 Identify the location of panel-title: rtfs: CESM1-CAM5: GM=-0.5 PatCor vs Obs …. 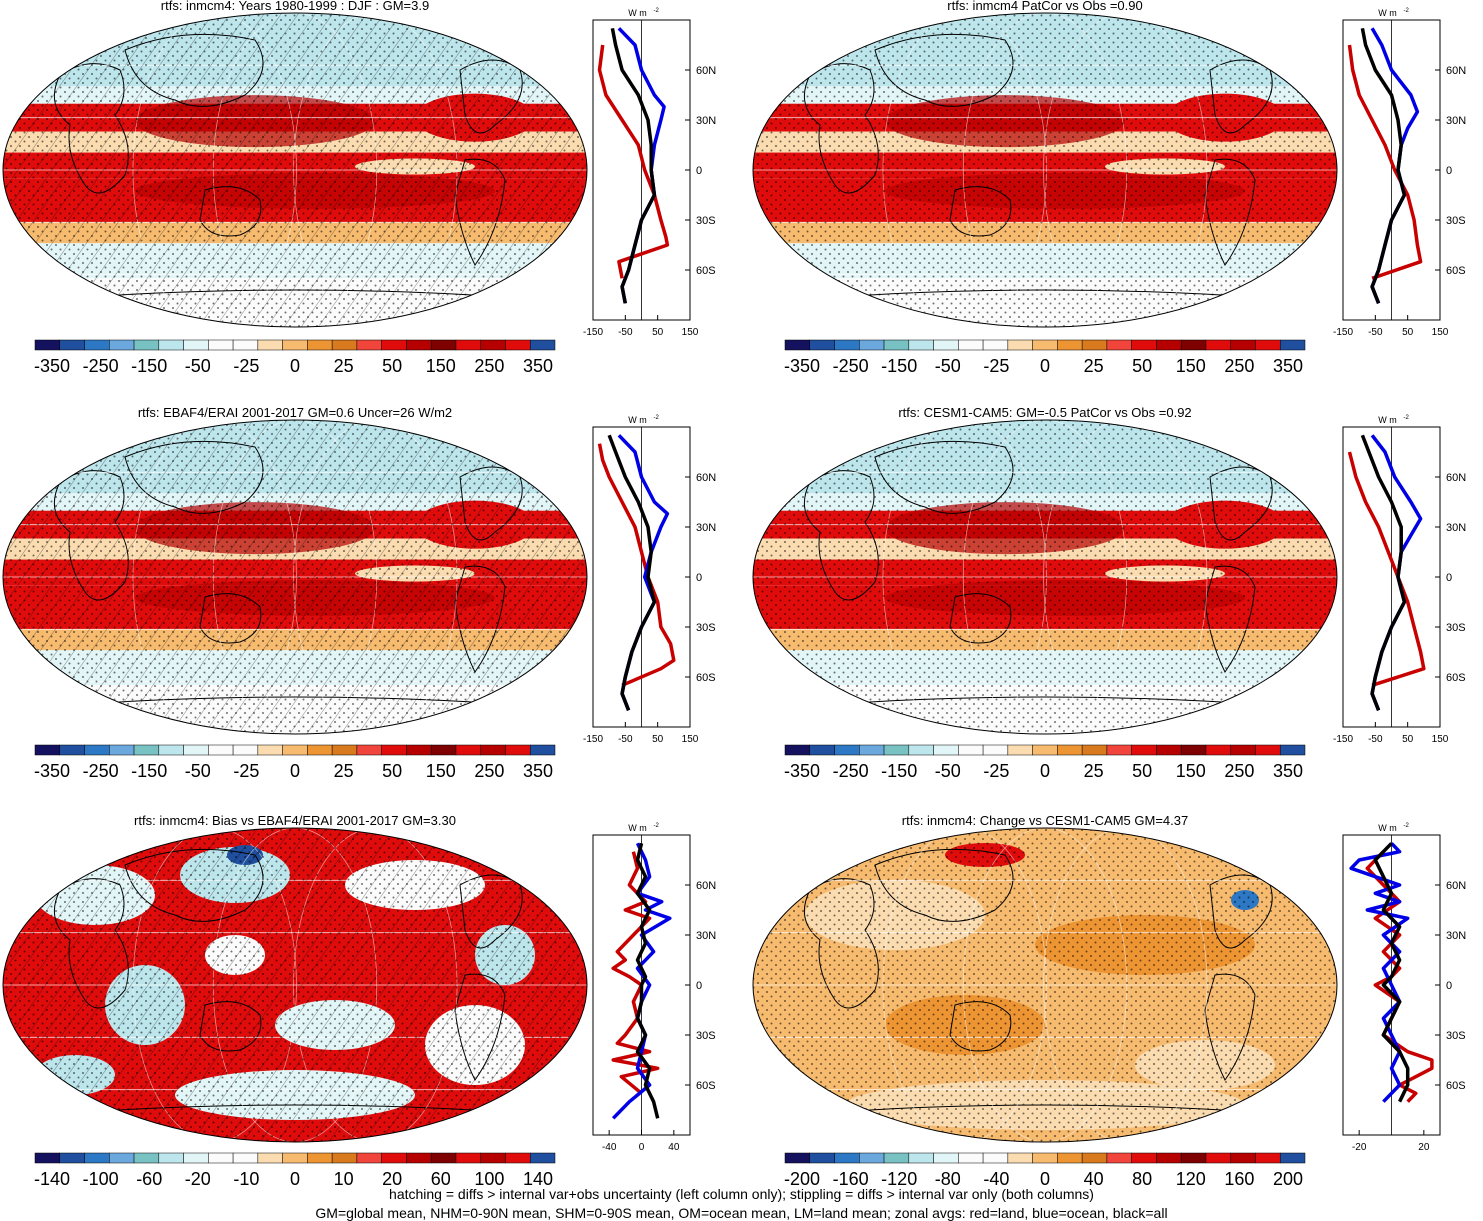
(1044, 412).